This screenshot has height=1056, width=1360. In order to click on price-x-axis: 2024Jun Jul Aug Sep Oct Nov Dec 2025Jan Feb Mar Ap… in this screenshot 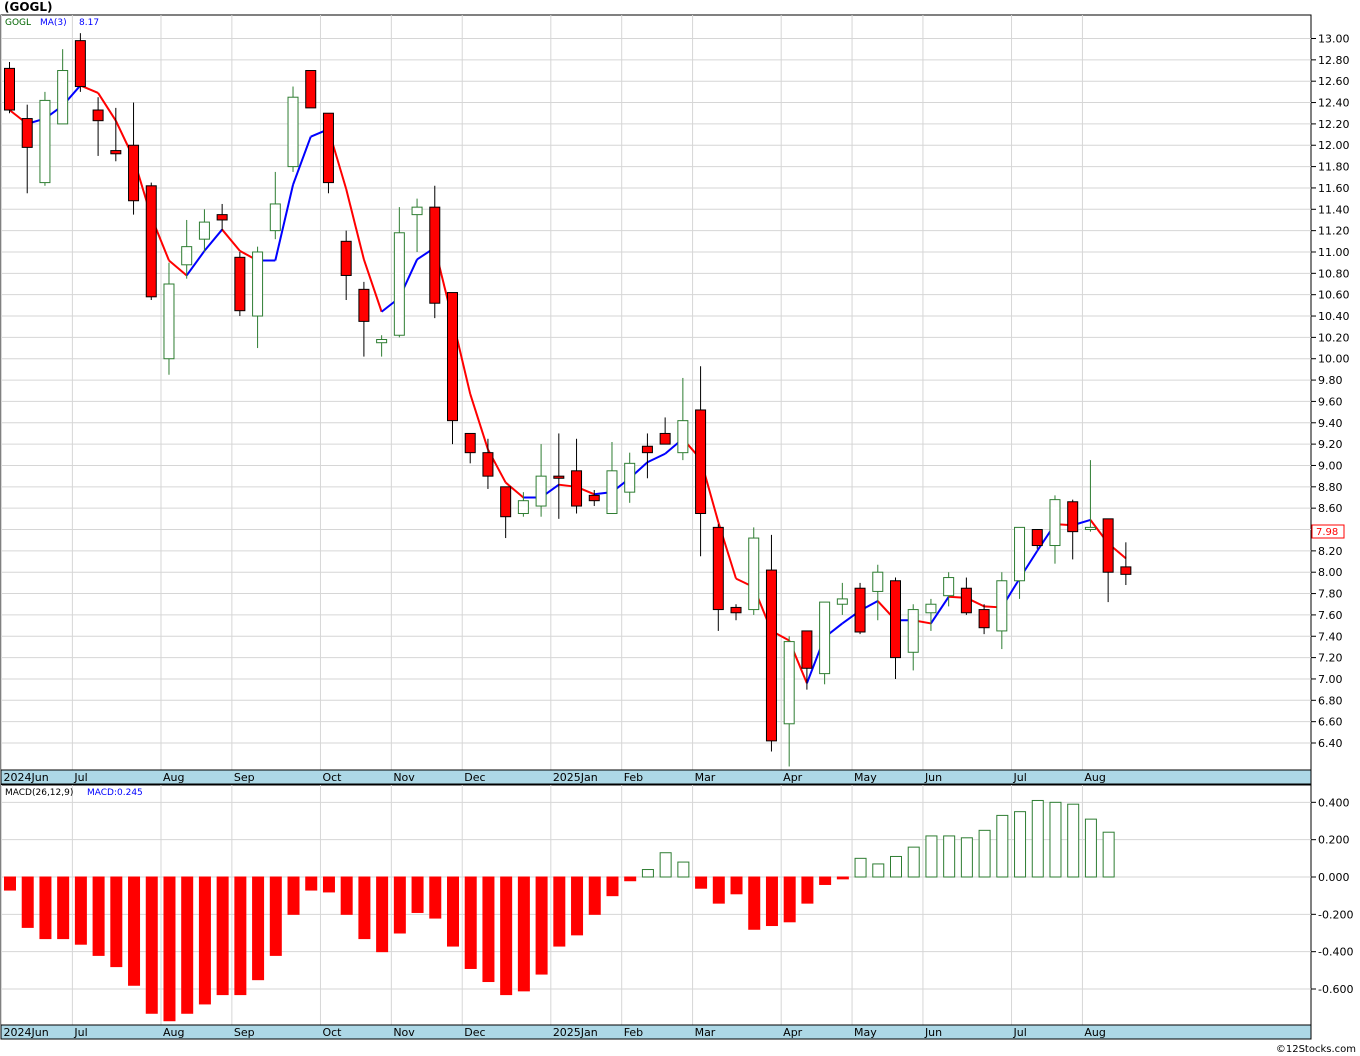, I will do `click(555, 777)`.